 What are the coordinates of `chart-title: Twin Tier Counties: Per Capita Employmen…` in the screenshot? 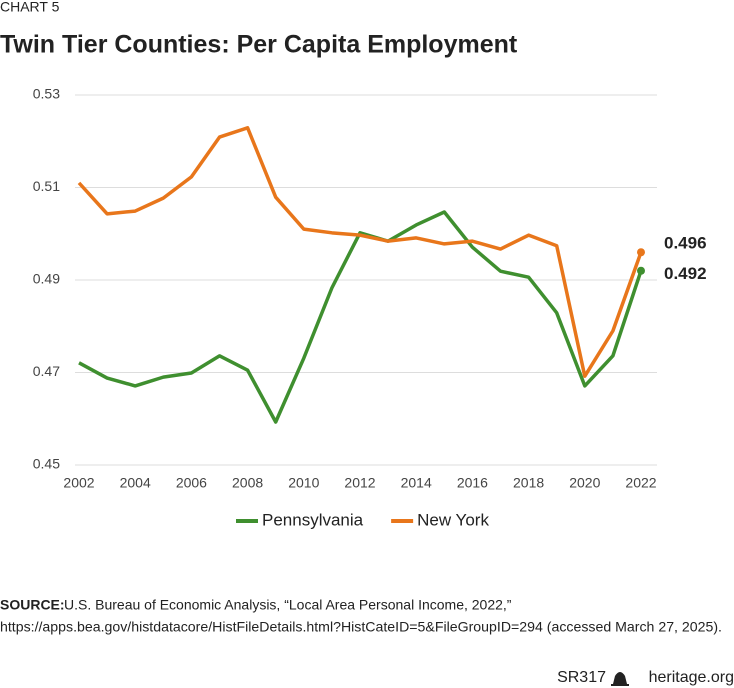 It's located at (259, 45).